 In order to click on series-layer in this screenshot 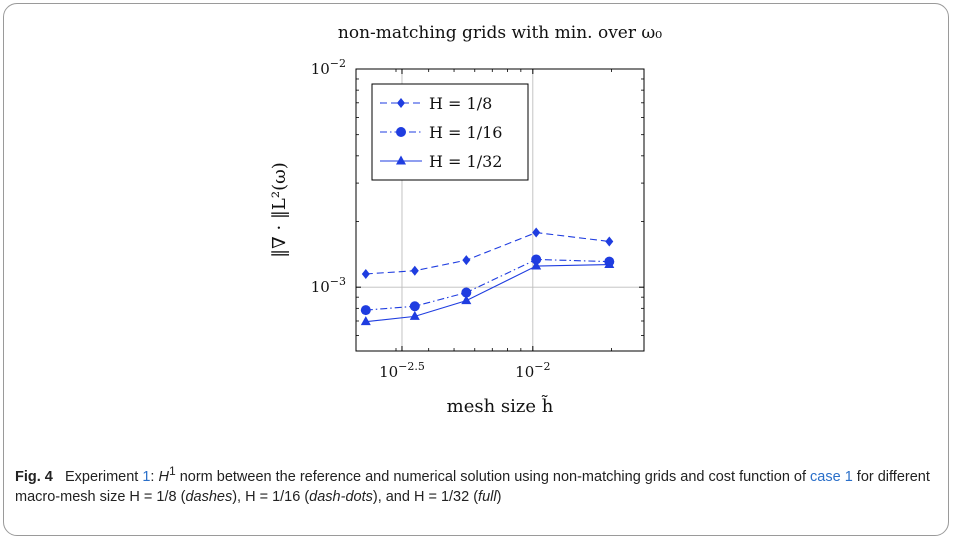, I will do `click(487, 276)`.